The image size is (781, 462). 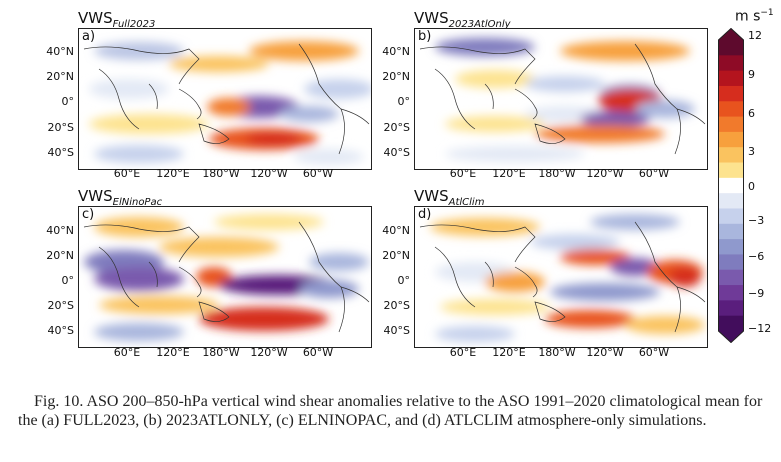 What do you see at coordinates (173, 173) in the screenshot?
I see `lon-label-120e-a: 120°E` at bounding box center [173, 173].